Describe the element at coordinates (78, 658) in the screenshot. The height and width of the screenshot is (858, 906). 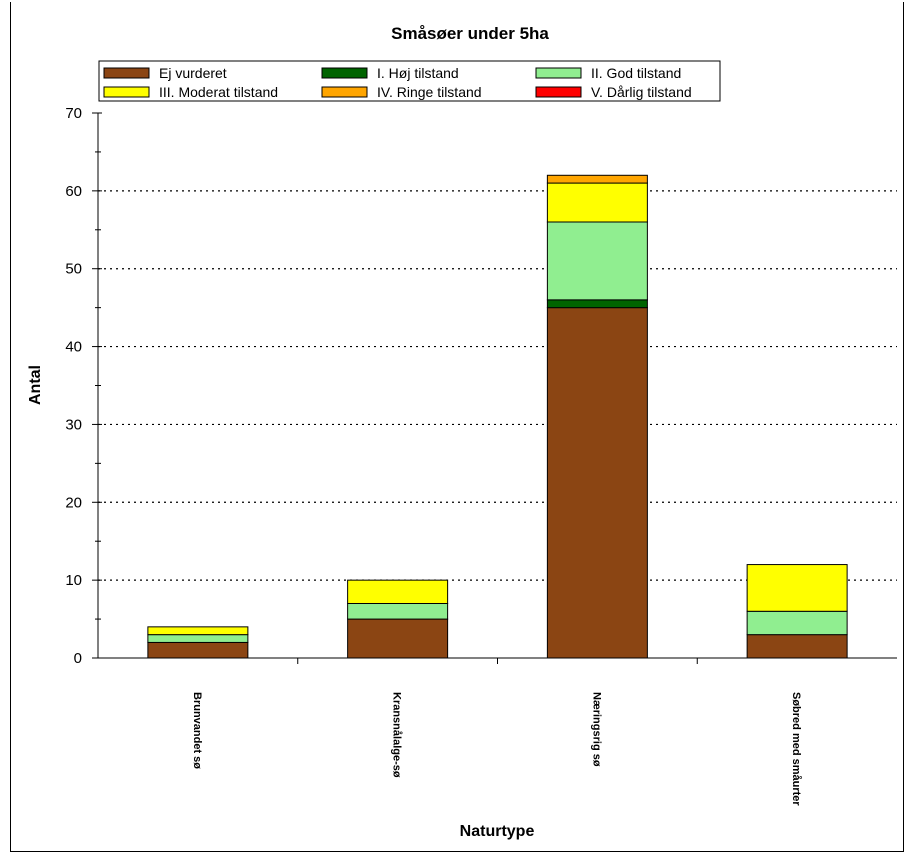
I see `y-tick-label: 0` at that location.